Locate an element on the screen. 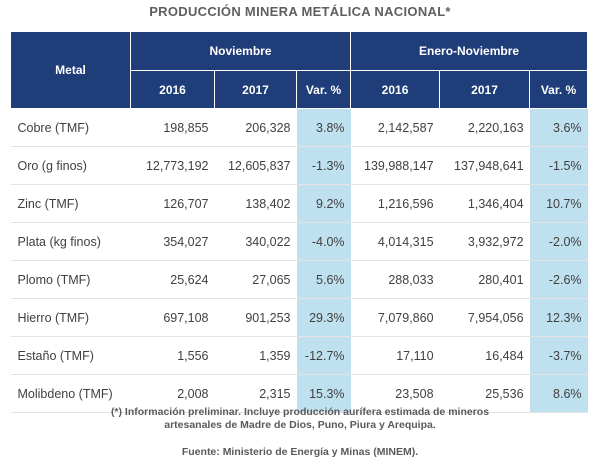 The image size is (600, 465). header-nov-2016: 2016 is located at coordinates (172, 89).